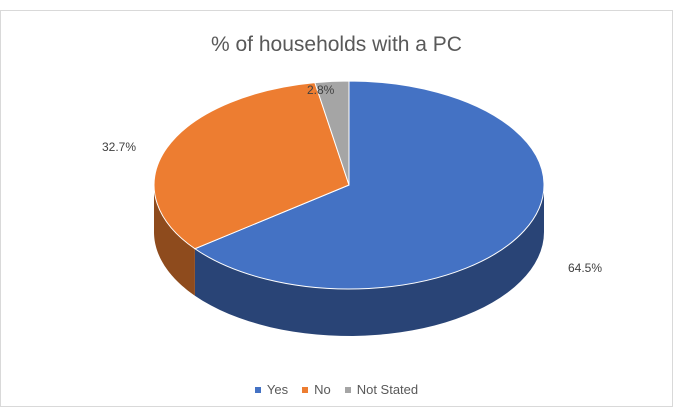 The height and width of the screenshot is (408, 674). I want to click on legend-item-not-stated: Not Stated, so click(381, 389).